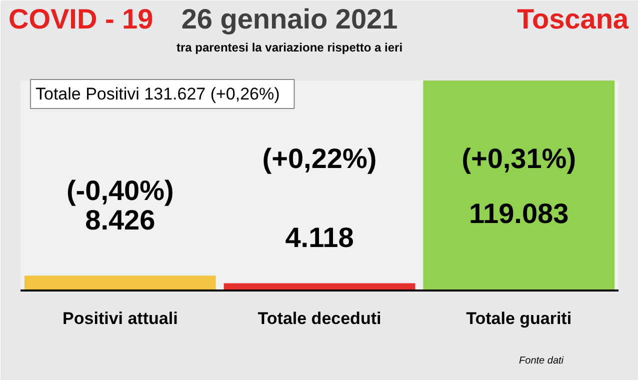 The width and height of the screenshot is (638, 380). What do you see at coordinates (158, 94) in the screenshot?
I see `annotation: Totale Positivi 131.627 (+0,26%)` at bounding box center [158, 94].